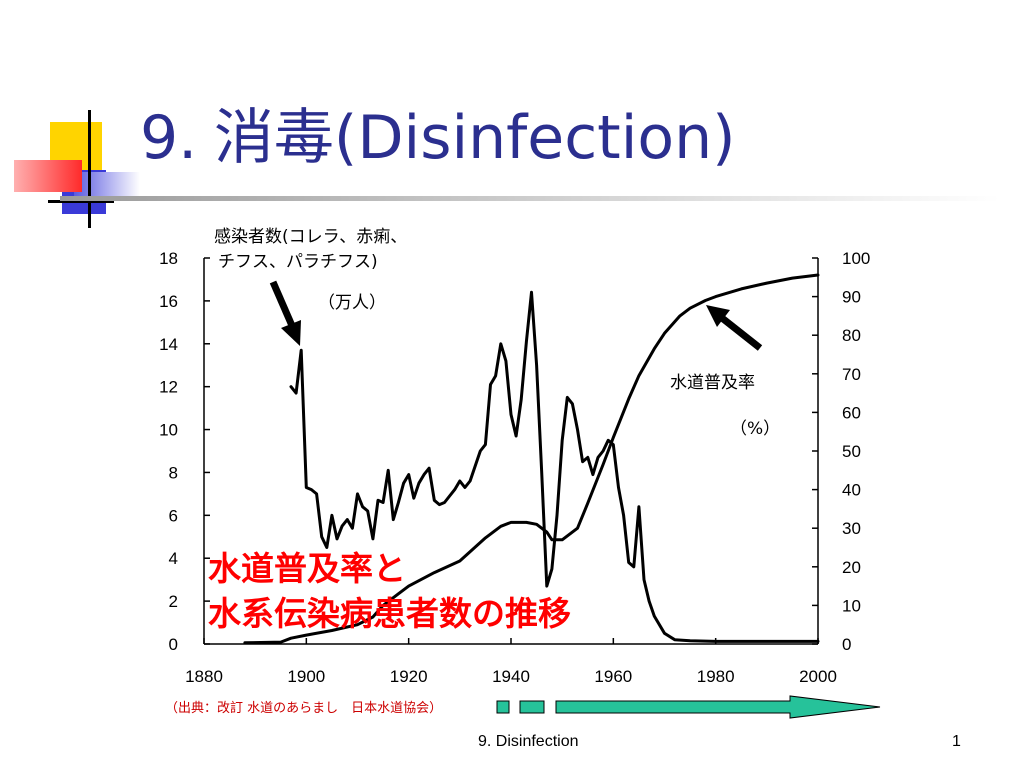 This screenshot has width=1024, height=768. Describe the element at coordinates (534, 138) in the screenshot. I see `title-english: (Disinfection)` at that location.